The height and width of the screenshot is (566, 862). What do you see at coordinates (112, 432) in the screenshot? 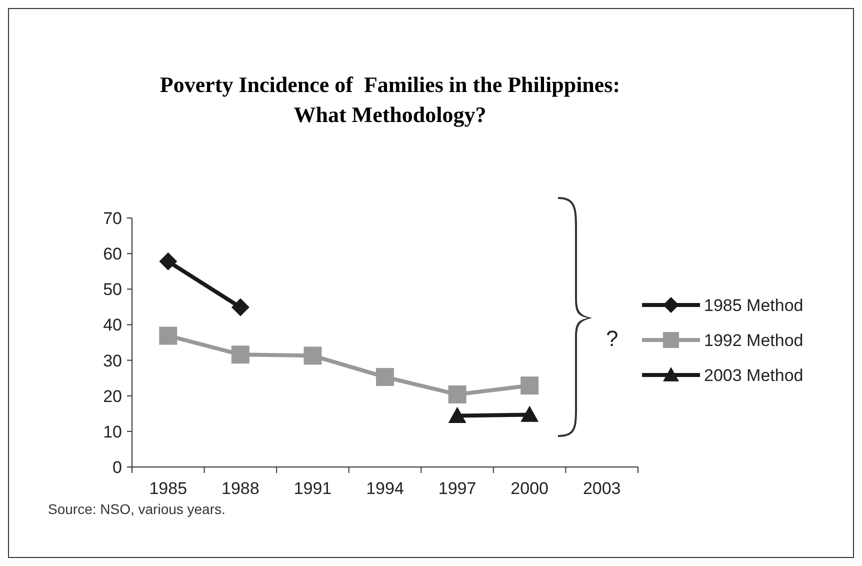
I see `y-tick-label: 10` at bounding box center [112, 432].